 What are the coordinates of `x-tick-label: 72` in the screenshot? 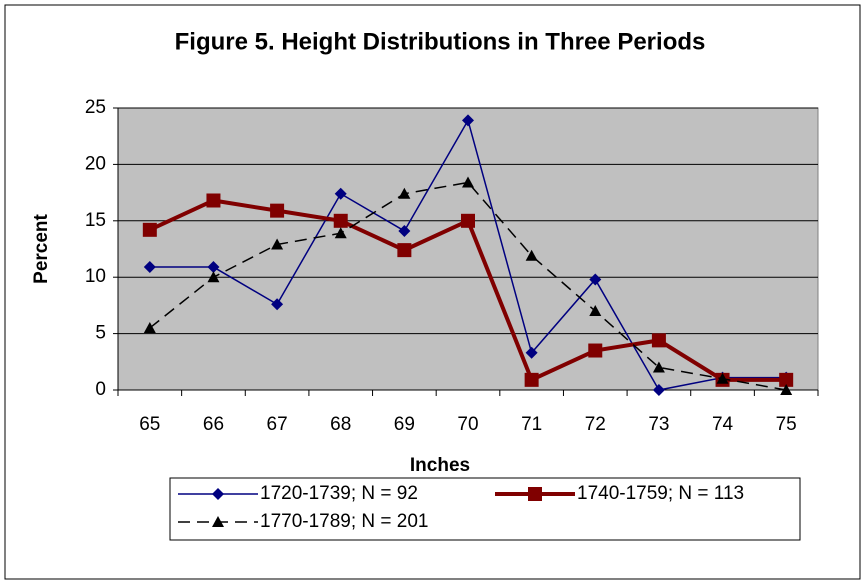 It's located at (595, 424).